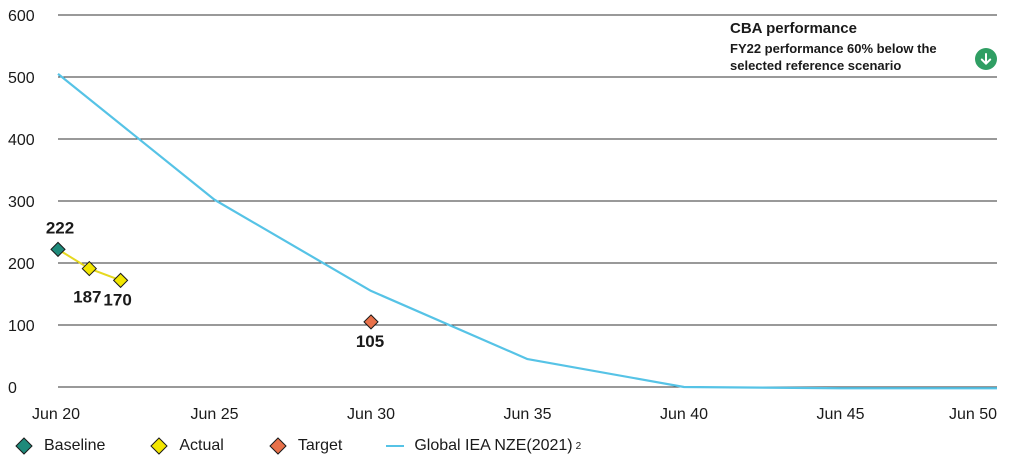 The width and height of the screenshot is (1011, 458). What do you see at coordinates (214, 414) in the screenshot?
I see `x-tick-label: Jun 25` at bounding box center [214, 414].